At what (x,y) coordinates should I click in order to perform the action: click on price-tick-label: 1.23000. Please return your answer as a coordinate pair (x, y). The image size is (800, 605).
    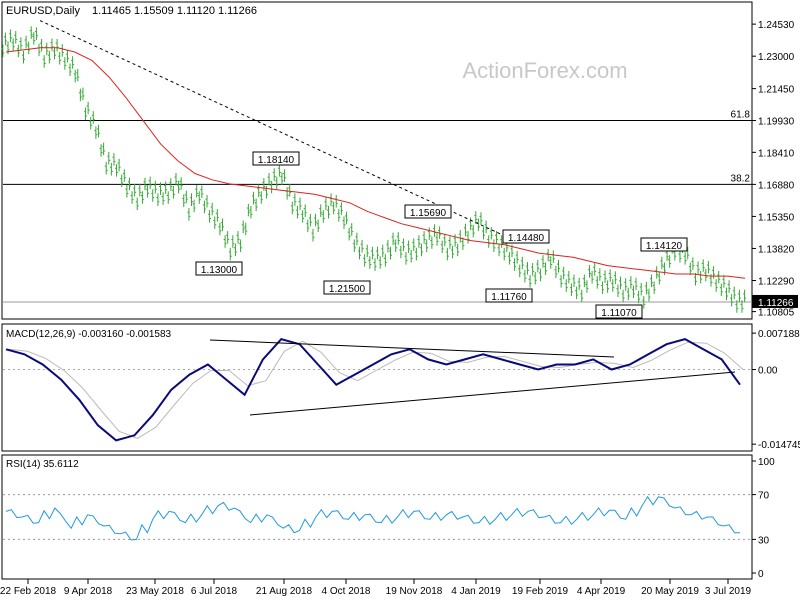
    Looking at the image, I should click on (776, 57).